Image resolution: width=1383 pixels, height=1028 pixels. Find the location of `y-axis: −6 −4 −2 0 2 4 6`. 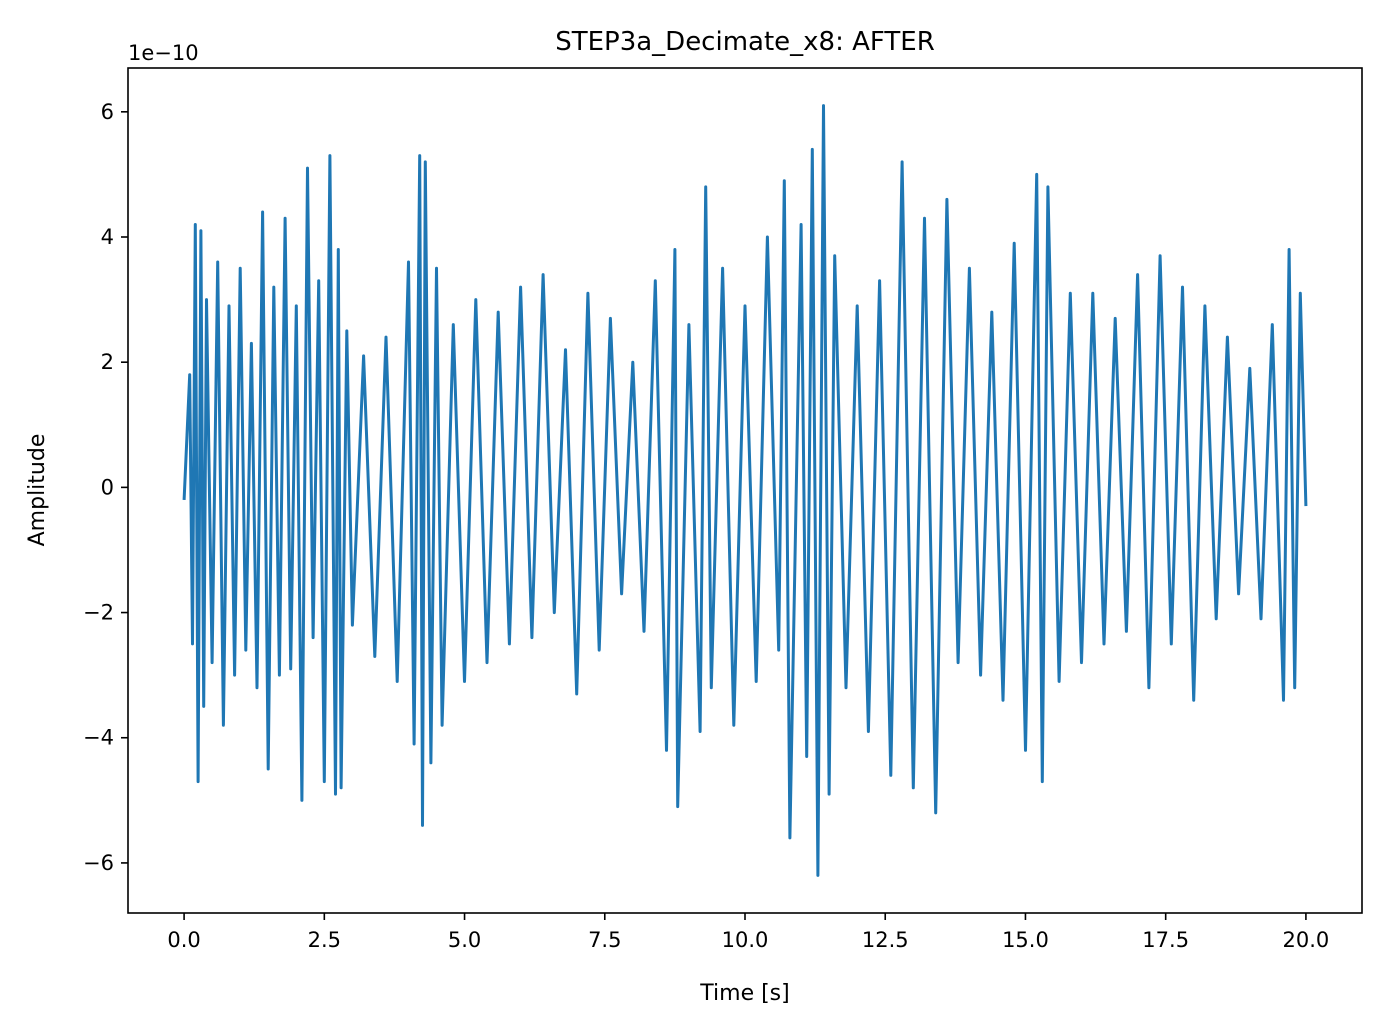

y-axis: −6 −4 −2 0 2 4 6 is located at coordinates (105, 487).